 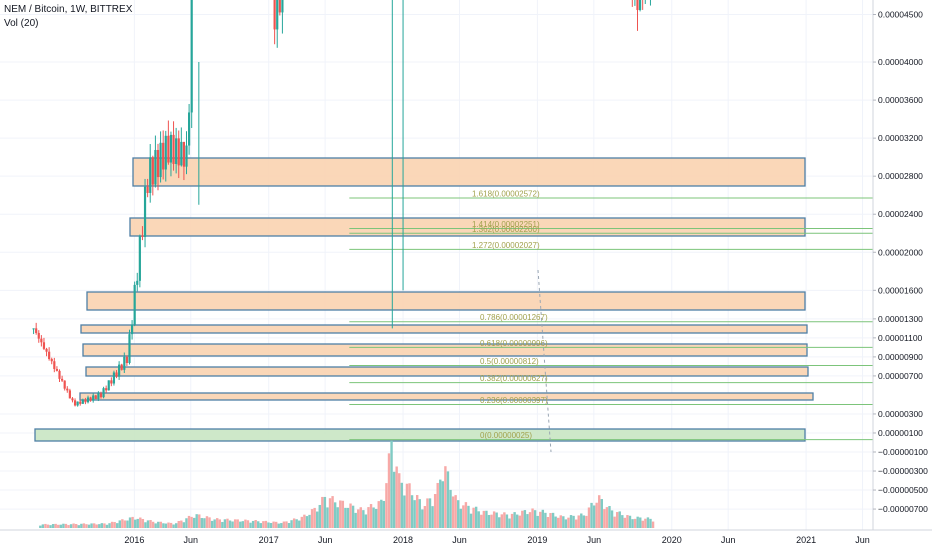 I want to click on fib-level-label: 1.414(0.00002251), so click(x=506, y=224).